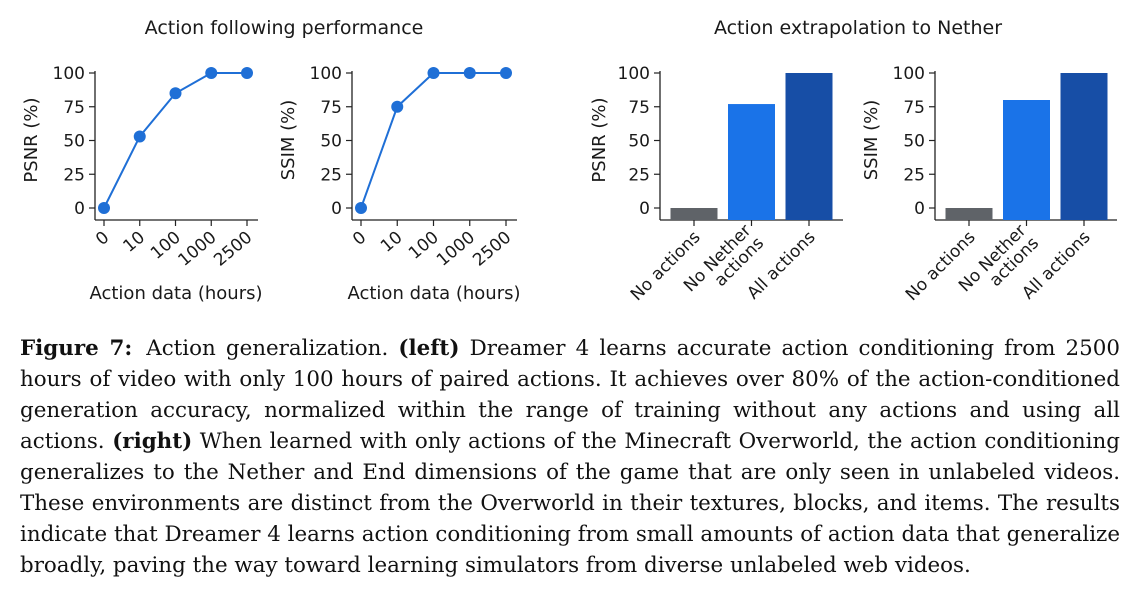 This screenshot has width=1137, height=598. I want to click on caption-left-tag: (left), so click(429, 348).